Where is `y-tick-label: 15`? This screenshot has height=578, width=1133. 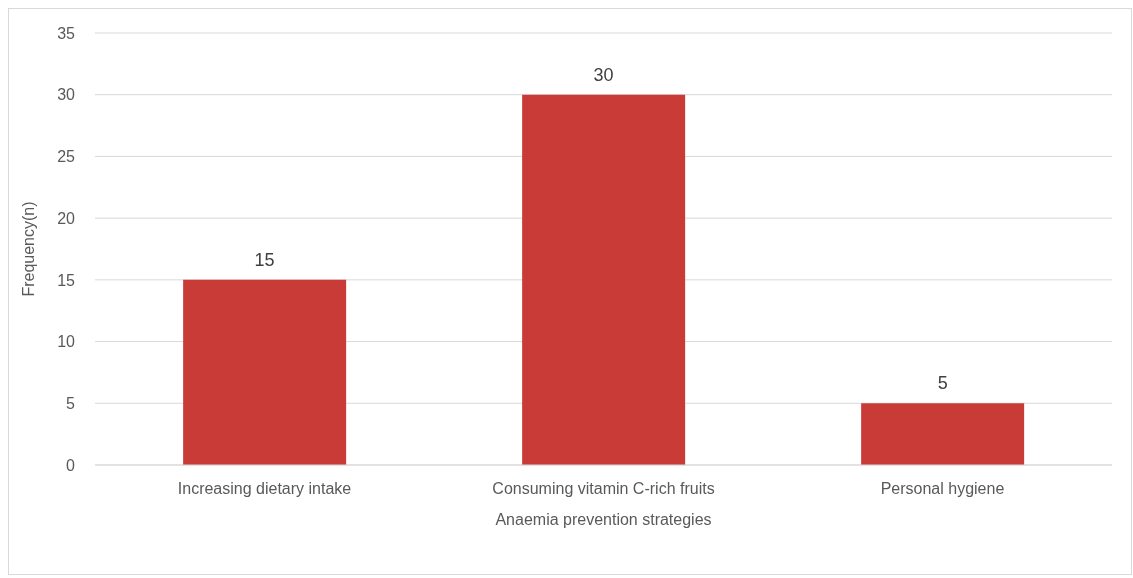 y-tick-label: 15 is located at coordinates (66, 280).